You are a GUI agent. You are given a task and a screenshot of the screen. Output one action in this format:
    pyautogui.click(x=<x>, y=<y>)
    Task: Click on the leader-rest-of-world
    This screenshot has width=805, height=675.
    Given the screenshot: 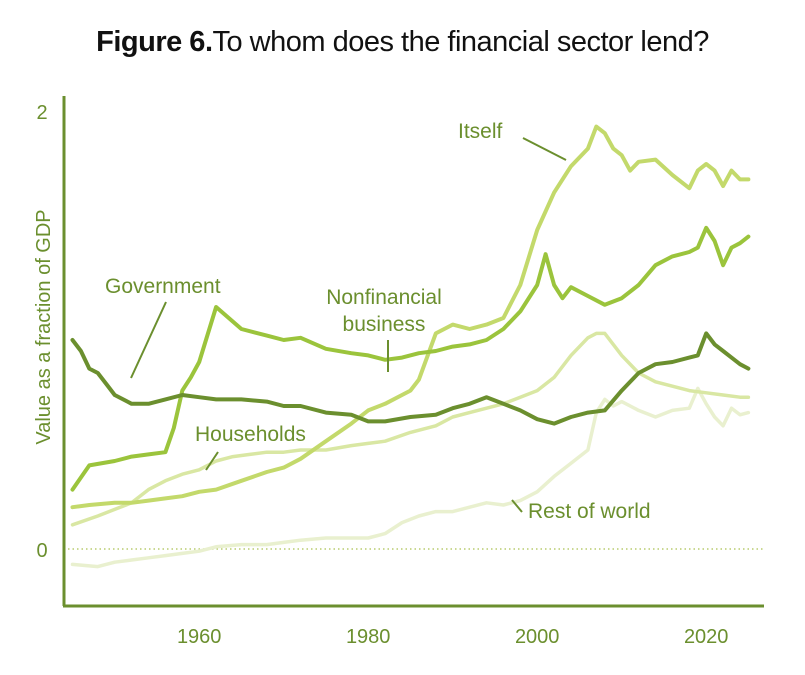 What is the action you would take?
    pyautogui.click(x=517, y=506)
    